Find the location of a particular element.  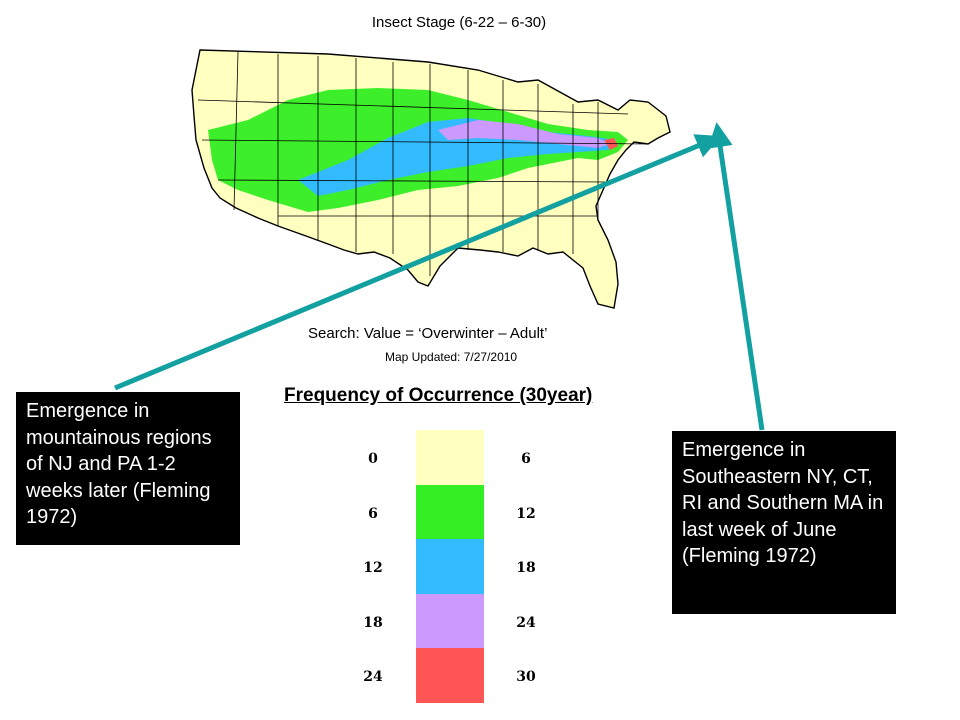

legend-high-label: 24 is located at coordinates (526, 623).